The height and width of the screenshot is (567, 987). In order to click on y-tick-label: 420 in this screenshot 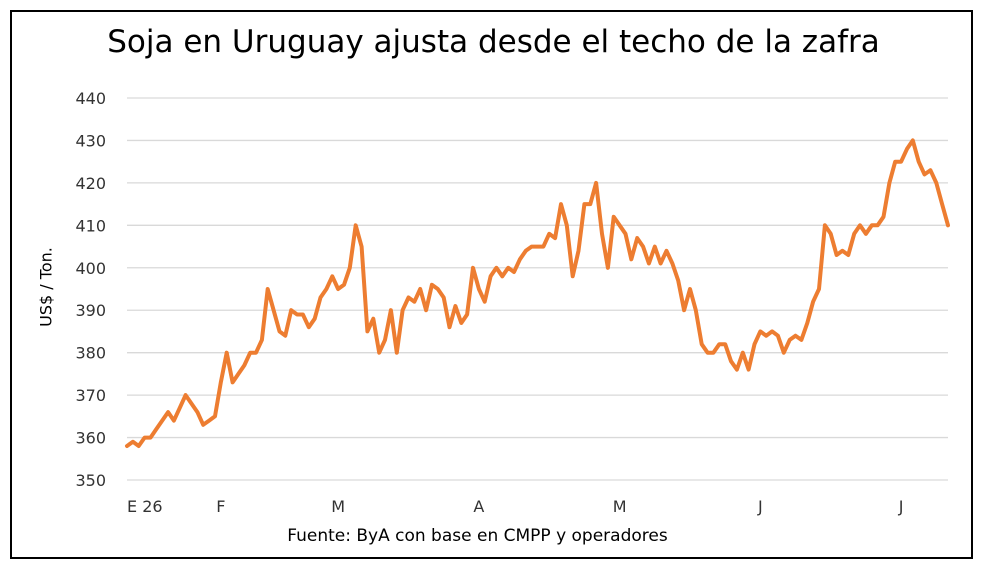, I will do `click(90, 183)`.